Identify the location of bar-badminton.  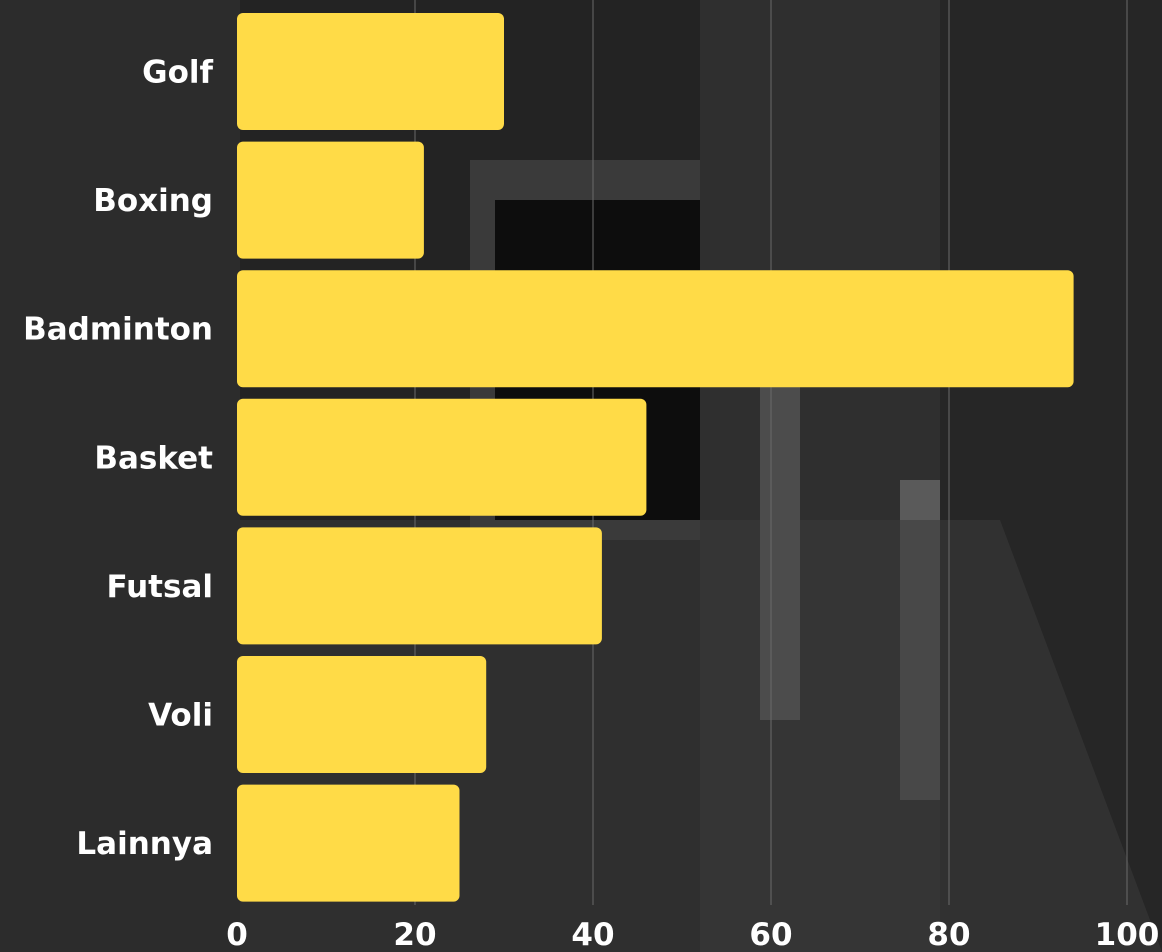
(655, 329).